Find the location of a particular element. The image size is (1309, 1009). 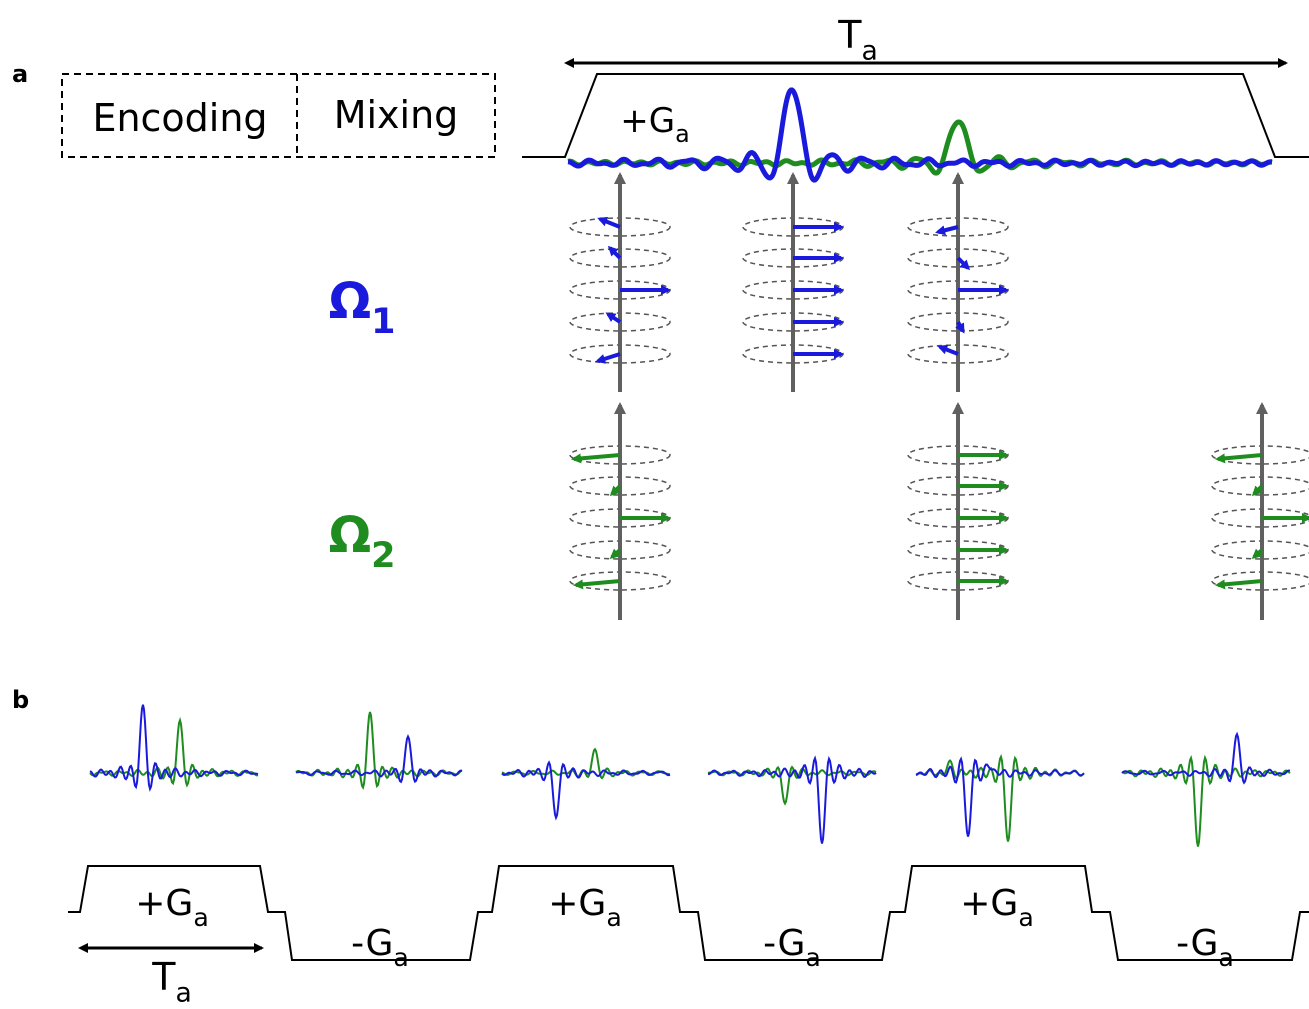

panel-label: b is located at coordinates (20, 700).